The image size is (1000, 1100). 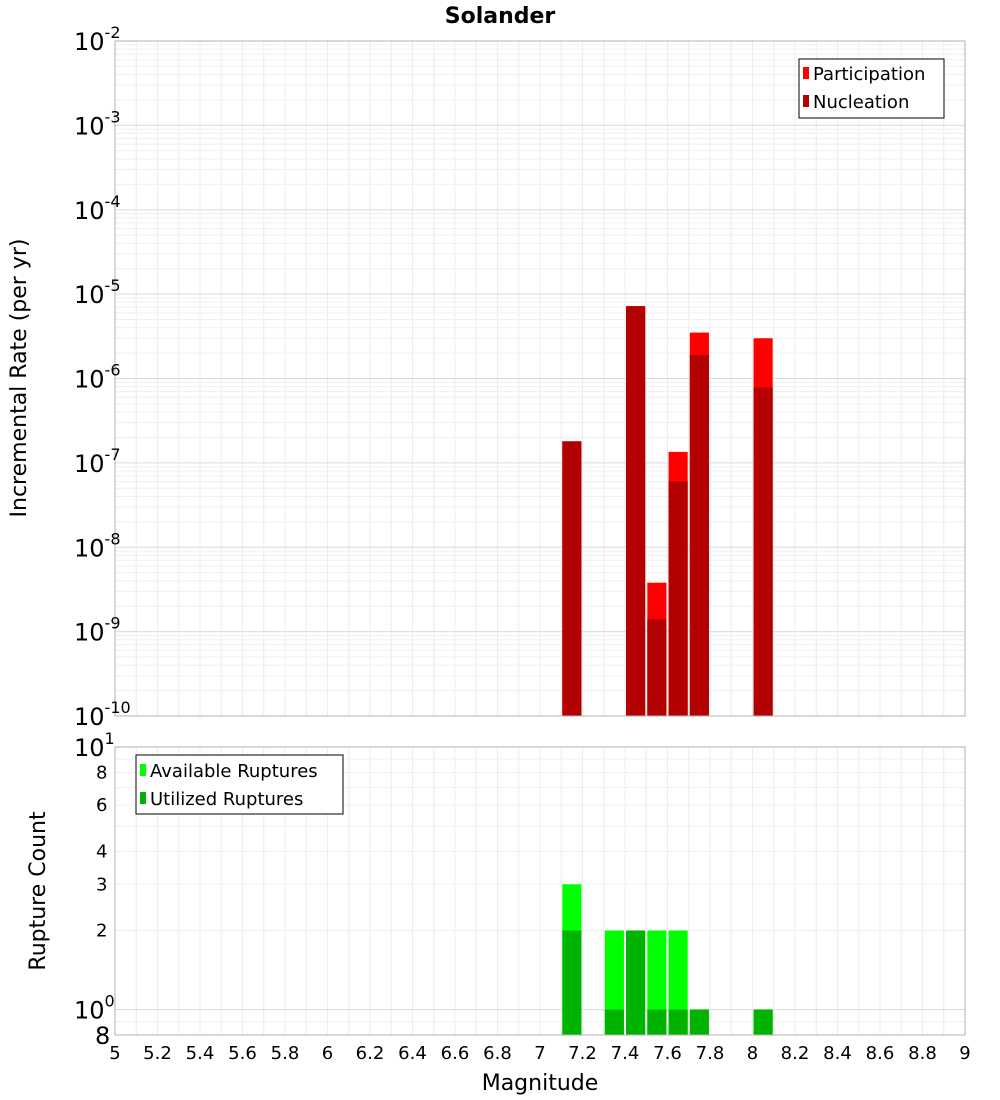 What do you see at coordinates (572, 982) in the screenshot?
I see `bar-utilized-ruptures-7.15` at bounding box center [572, 982].